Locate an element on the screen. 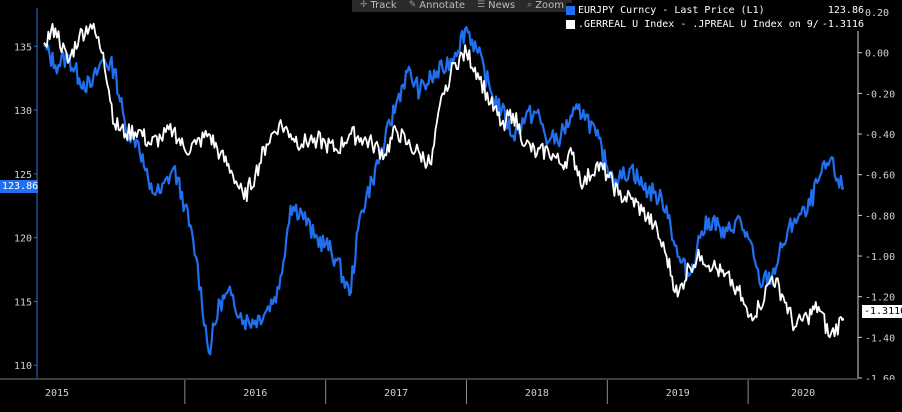 The image size is (902, 412). legend-label-eurjpy: EURJPY Curncy - Last Price (L1) is located at coordinates (671, 10).